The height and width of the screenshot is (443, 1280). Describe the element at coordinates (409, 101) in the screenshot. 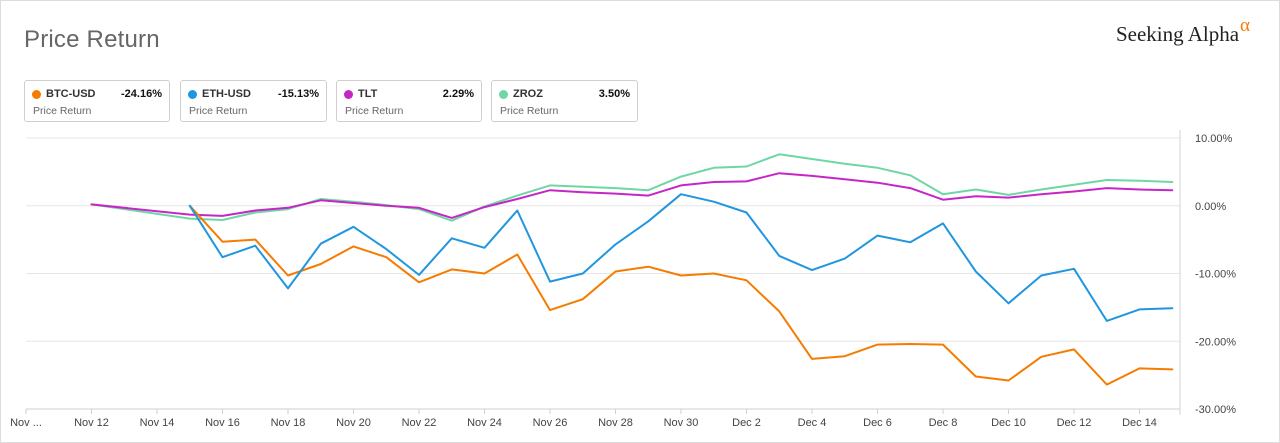

I see `legend-chip-tlt: TLT 2.29% Price Return` at that location.